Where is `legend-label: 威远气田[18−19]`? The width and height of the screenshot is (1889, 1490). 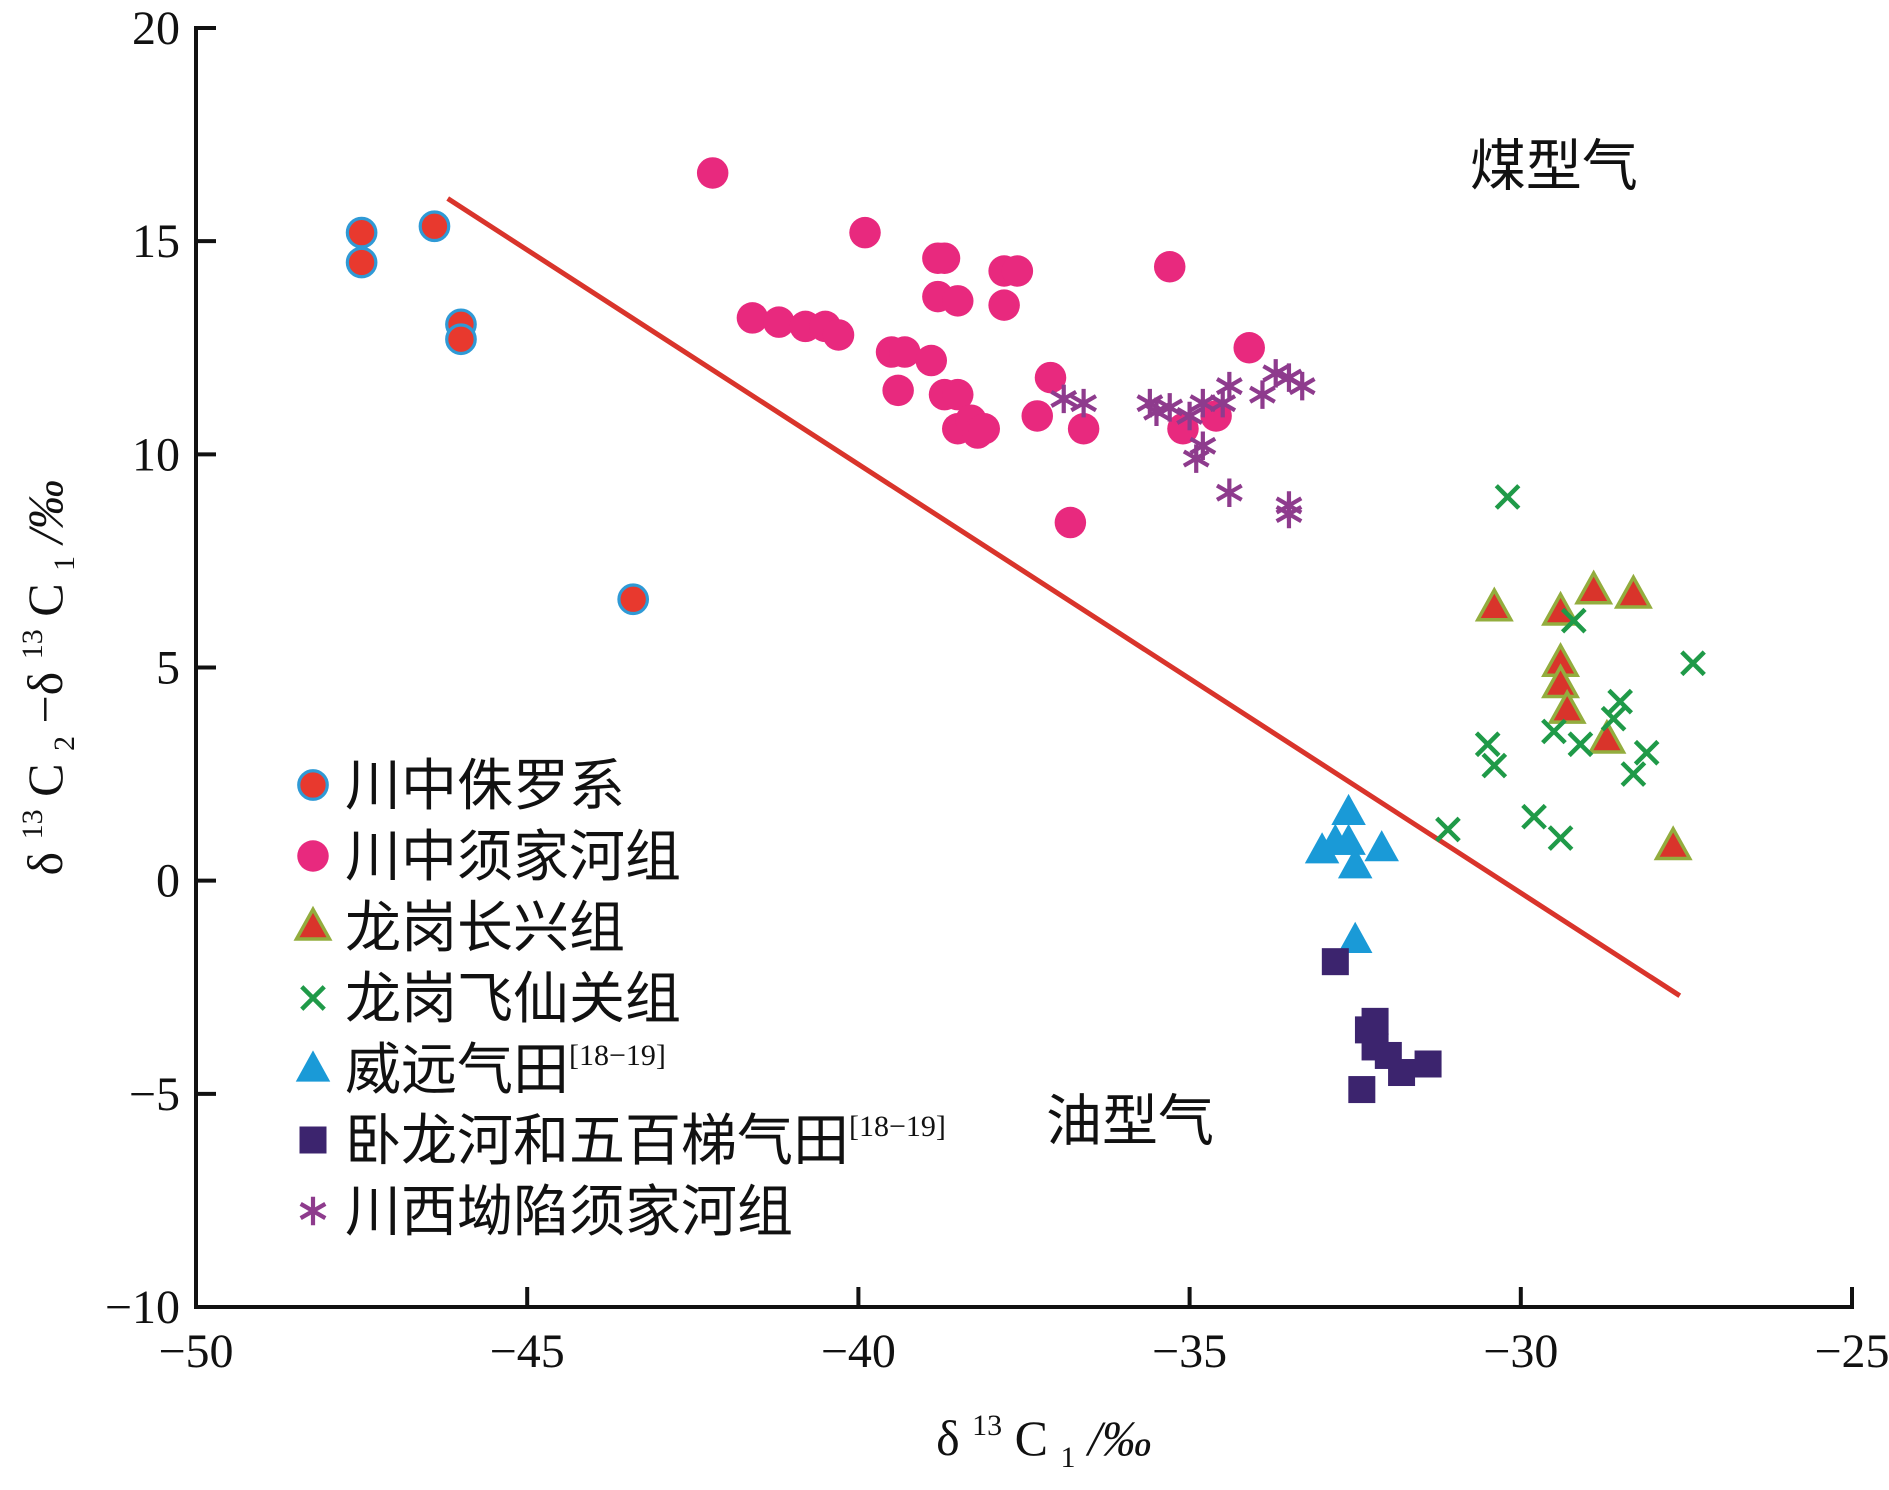
legend-label: 威远气田[18−19] is located at coordinates (505, 1070).